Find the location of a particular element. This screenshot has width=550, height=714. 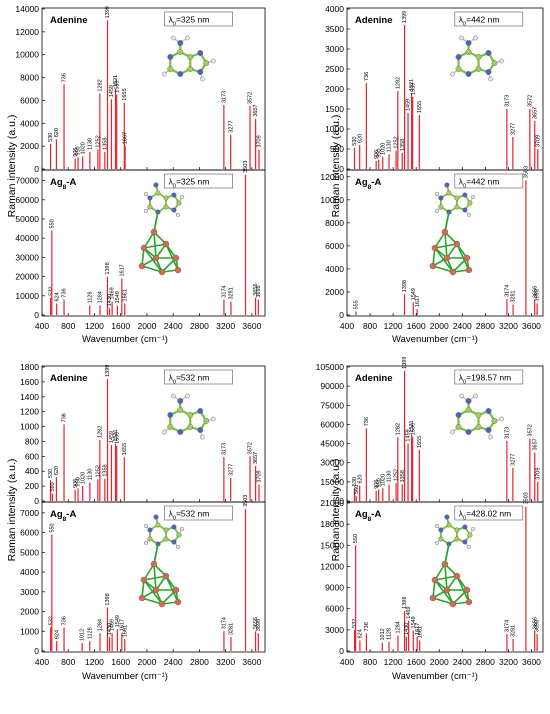

peak-label: 1459 is located at coordinates (112, 437).